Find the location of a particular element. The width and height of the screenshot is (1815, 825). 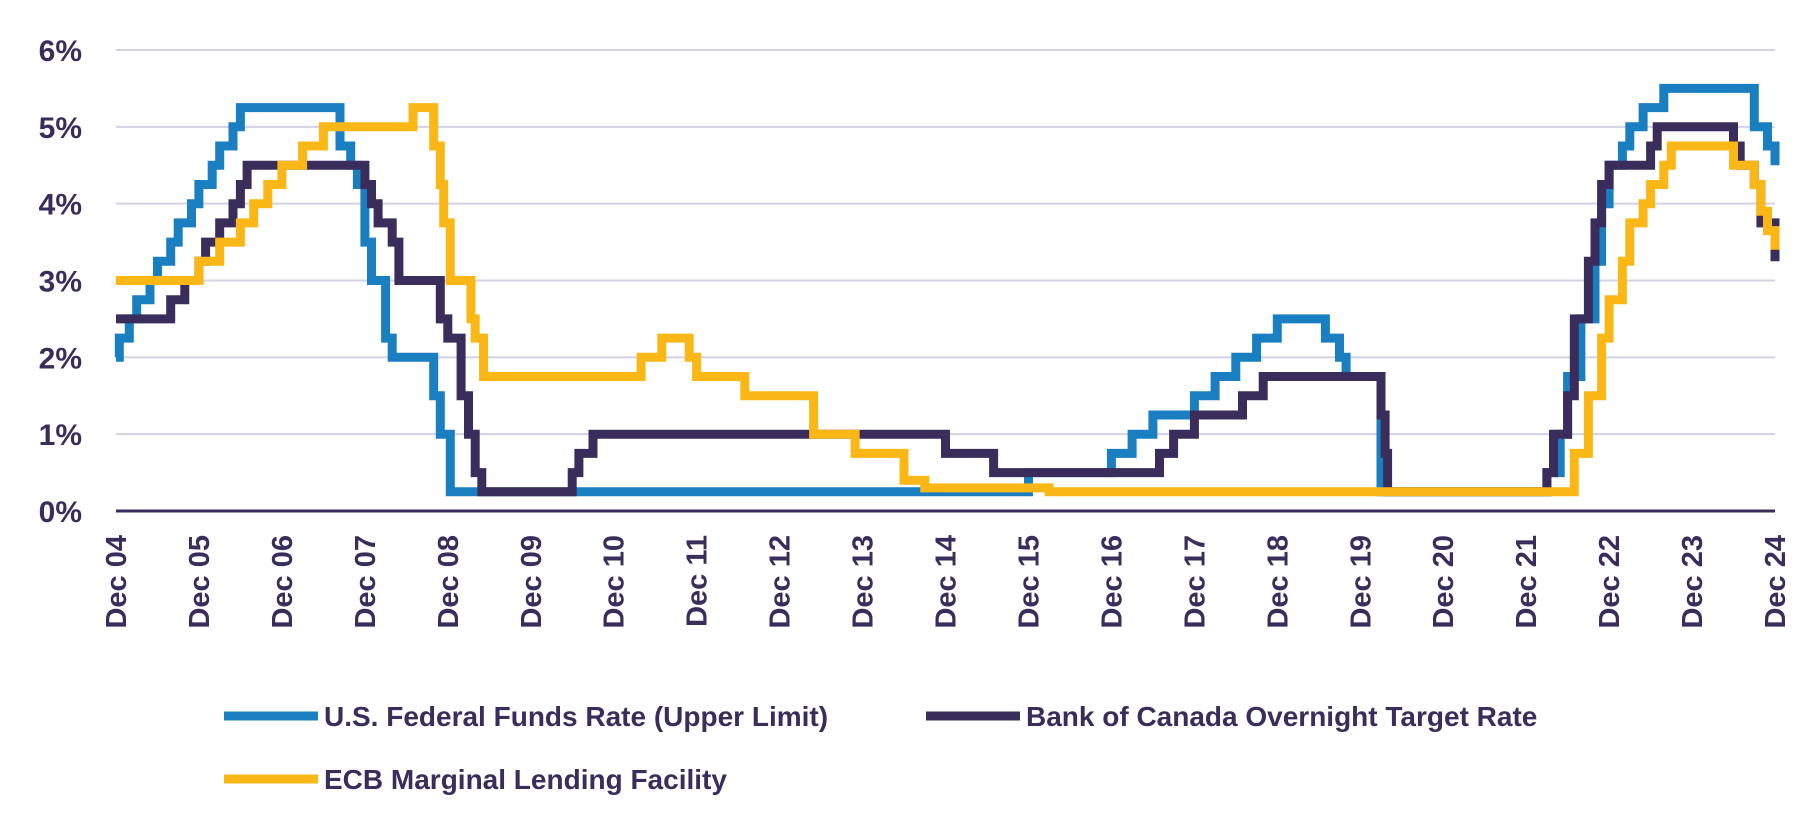

y-tick-label: 2% is located at coordinates (60, 358).